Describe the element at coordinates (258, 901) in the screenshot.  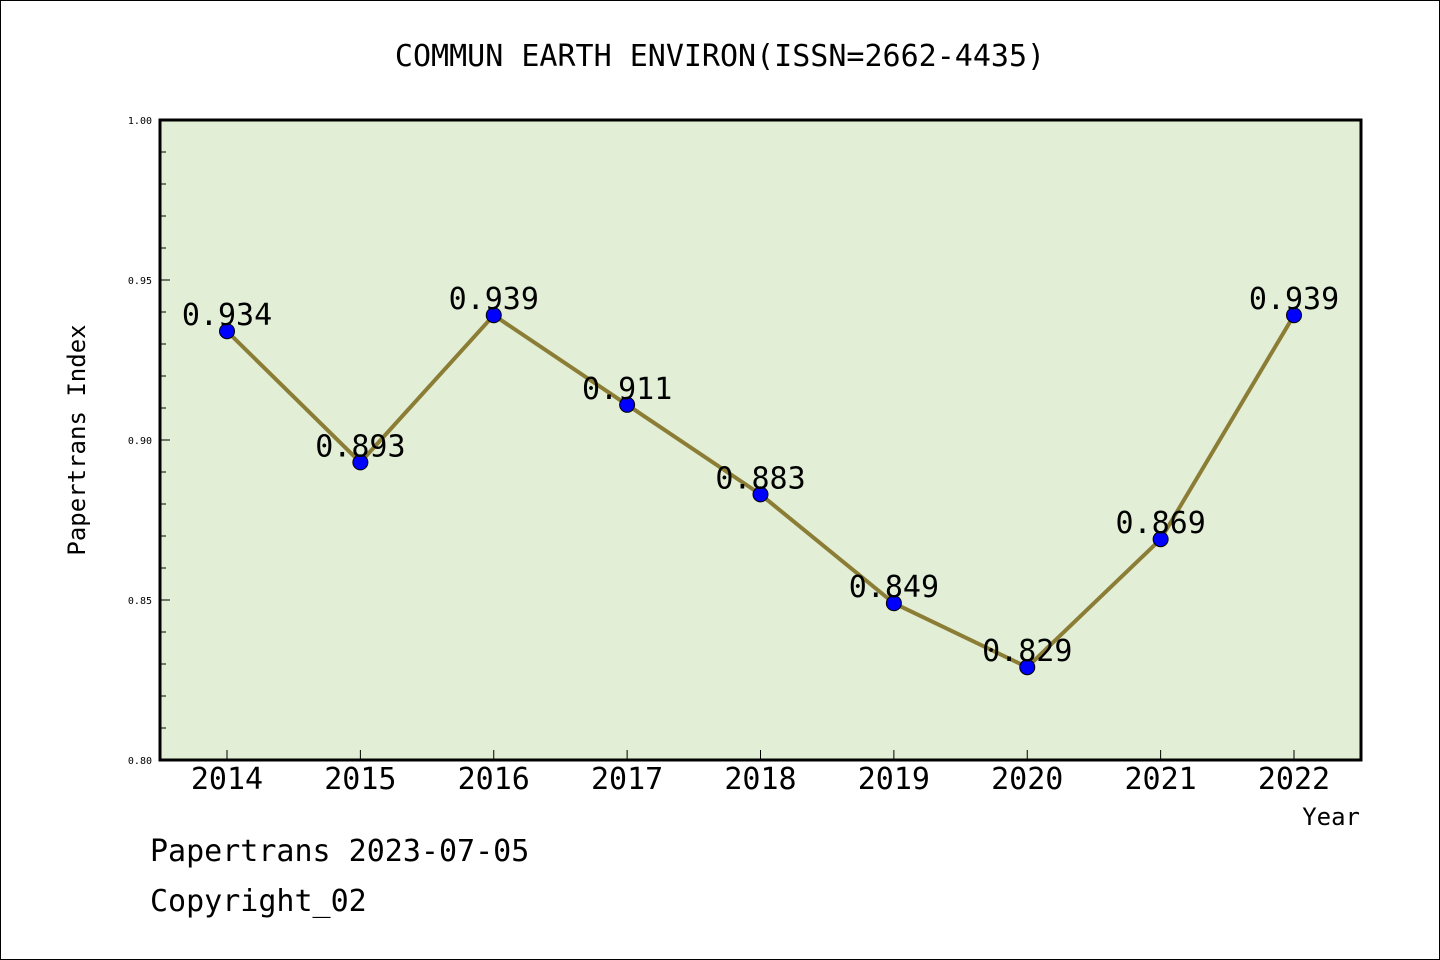
I see `footer-copyright-text: Copyright_02` at that location.